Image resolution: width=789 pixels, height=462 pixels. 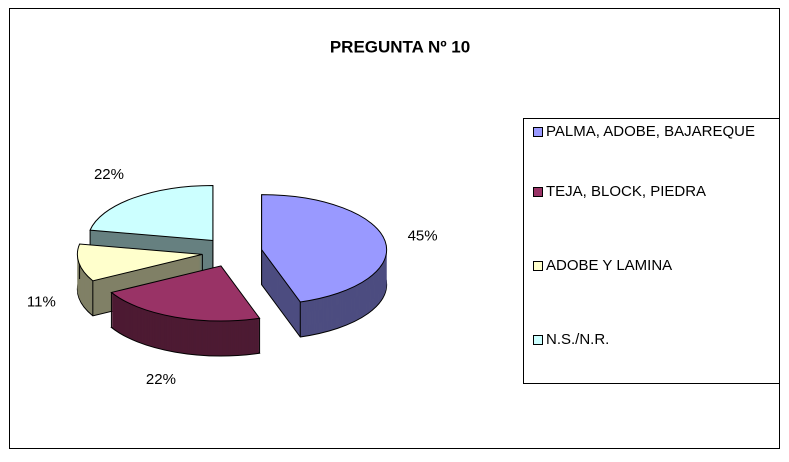 What do you see at coordinates (577, 339) in the screenshot?
I see `legend-label: N.S./N.R.` at bounding box center [577, 339].